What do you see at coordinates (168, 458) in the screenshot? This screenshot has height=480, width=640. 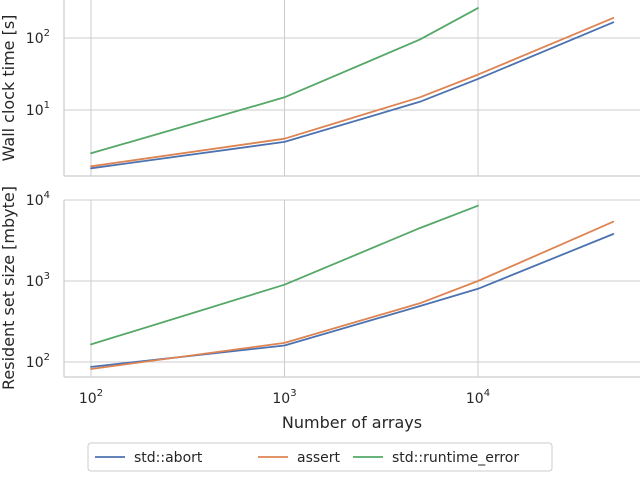 I see `legend-label-0: std::abort` at bounding box center [168, 458].